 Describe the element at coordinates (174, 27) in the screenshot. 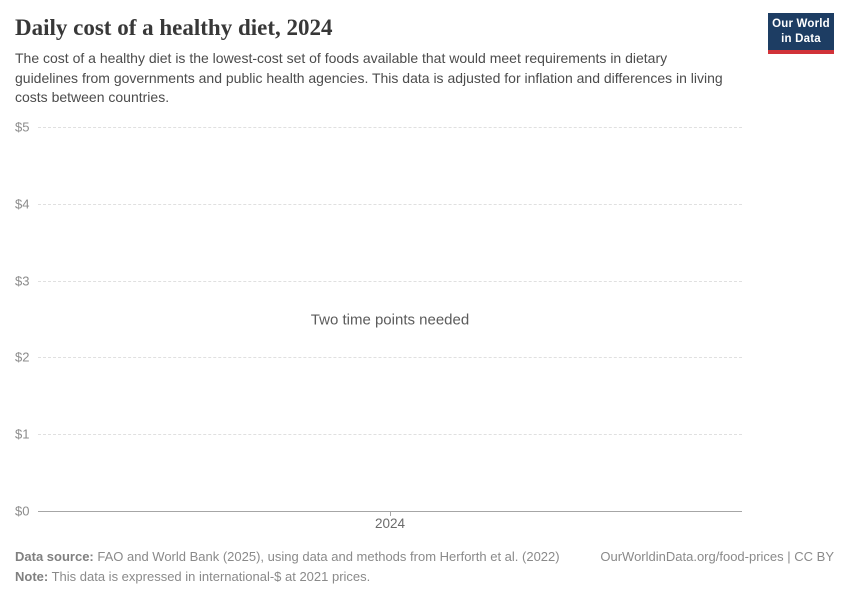

I see `page-title: Daily cost of a healthy diet, 2024` at that location.